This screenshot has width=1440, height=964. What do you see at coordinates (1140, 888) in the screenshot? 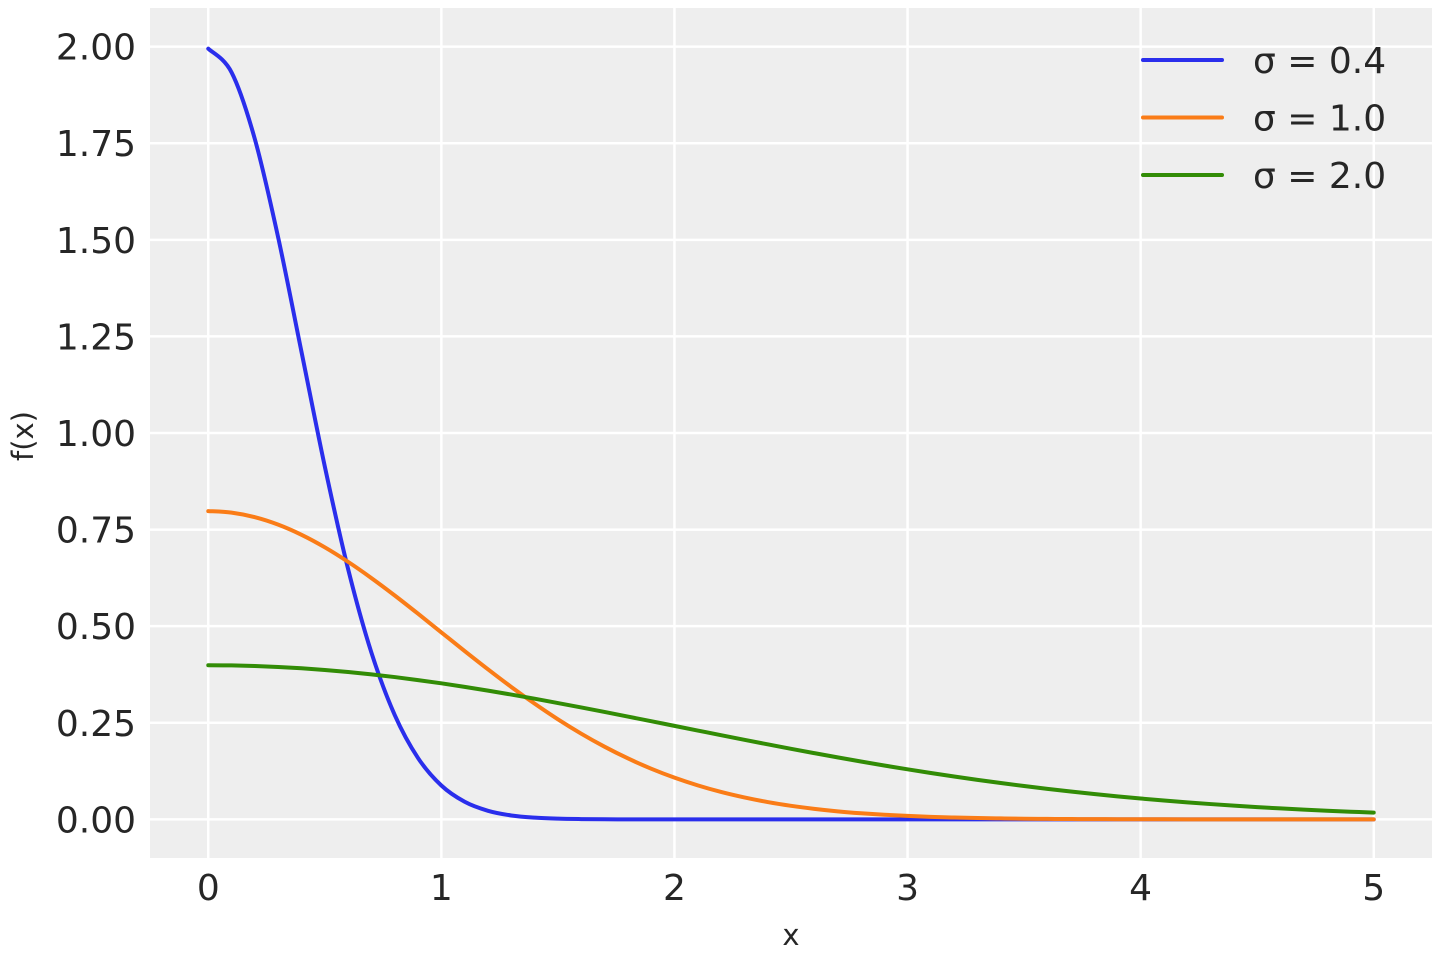
I see `x-tick-label: 4` at bounding box center [1140, 888].